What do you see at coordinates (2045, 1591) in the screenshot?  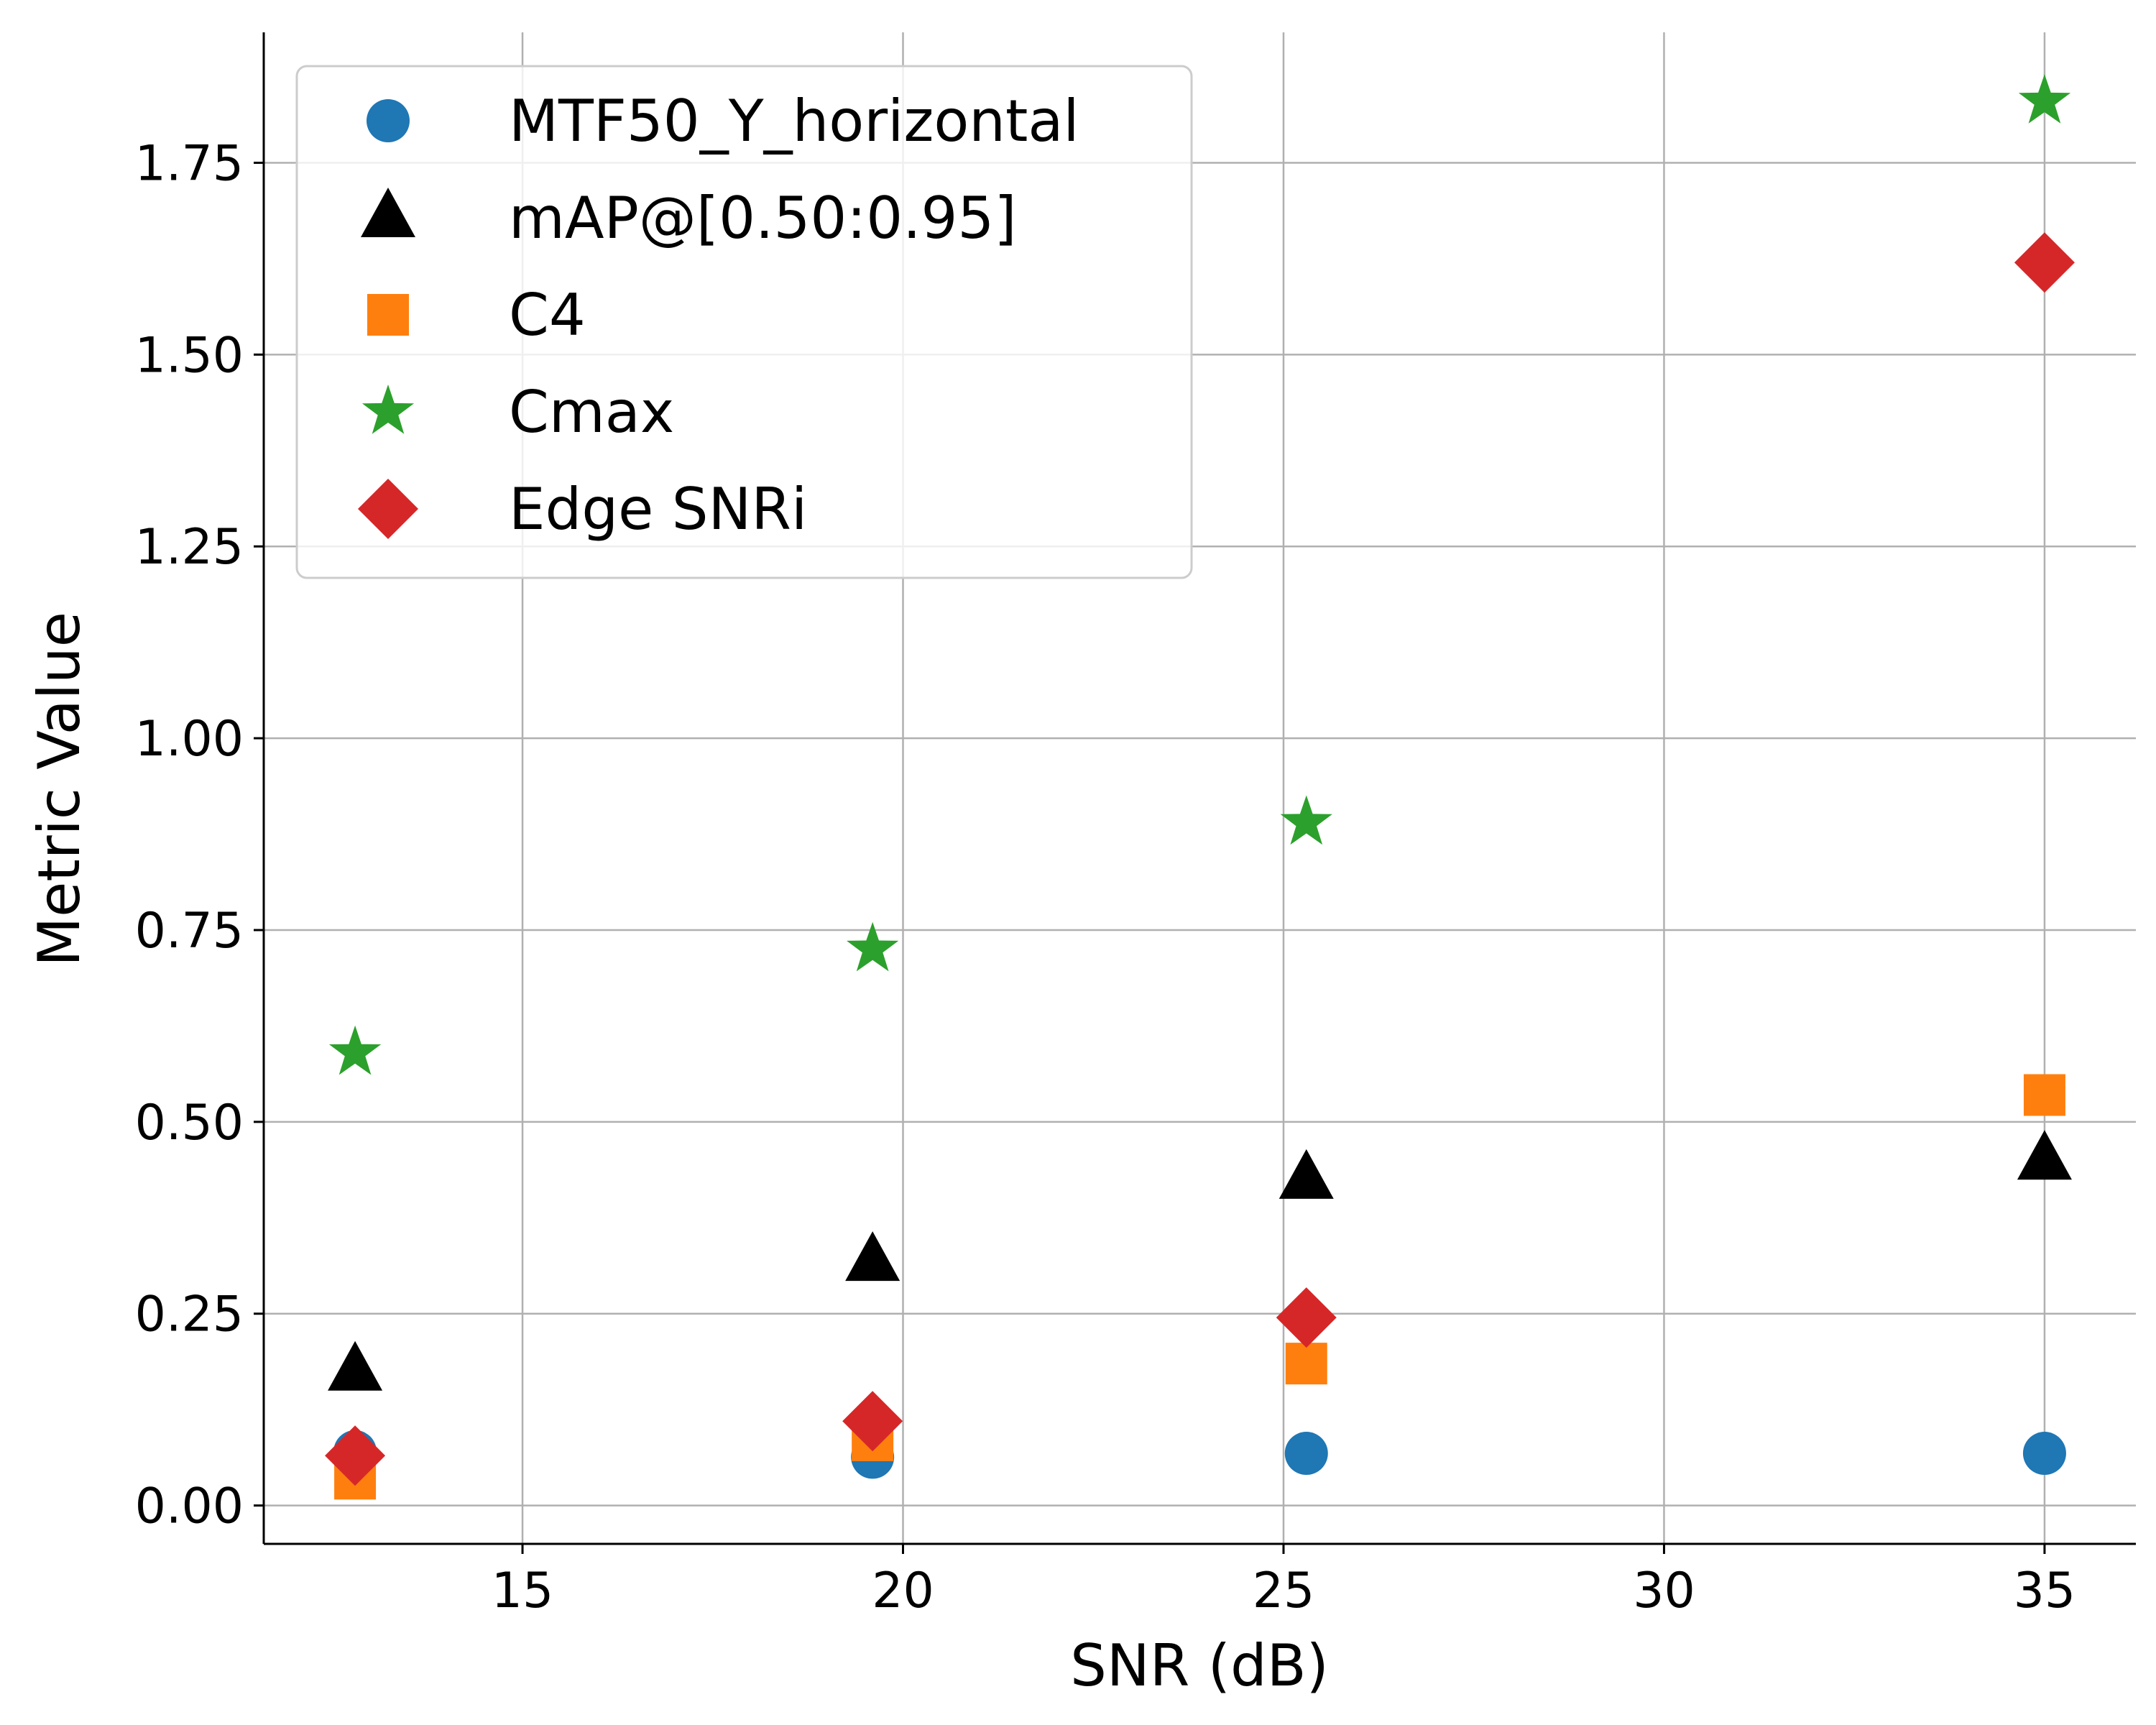 I see `x-tick-label: 35` at bounding box center [2045, 1591].